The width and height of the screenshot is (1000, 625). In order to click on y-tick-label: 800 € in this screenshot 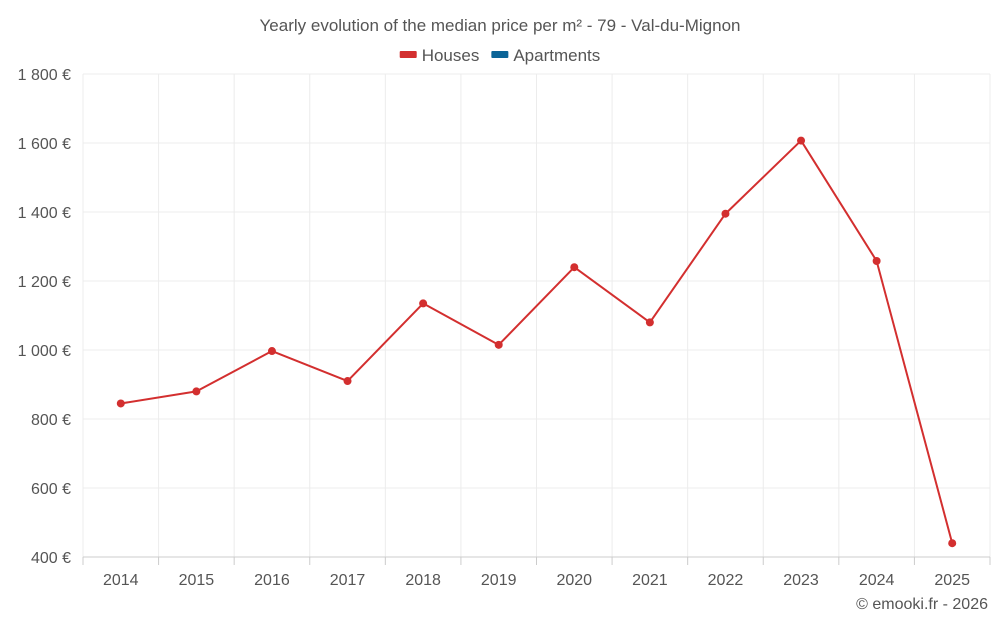, I will do `click(51, 420)`.